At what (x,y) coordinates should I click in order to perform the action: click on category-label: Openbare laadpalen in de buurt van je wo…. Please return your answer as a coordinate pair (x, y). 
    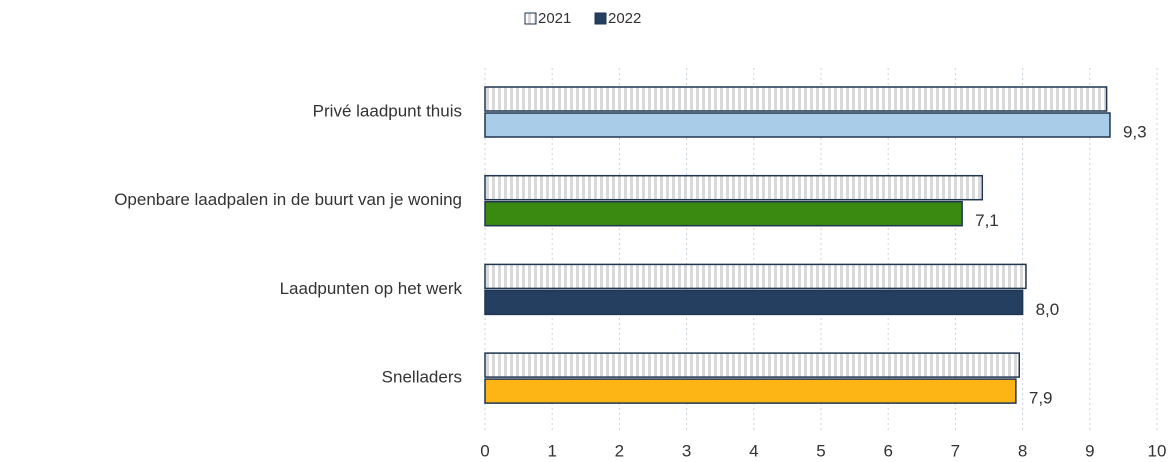
    Looking at the image, I should click on (288, 199).